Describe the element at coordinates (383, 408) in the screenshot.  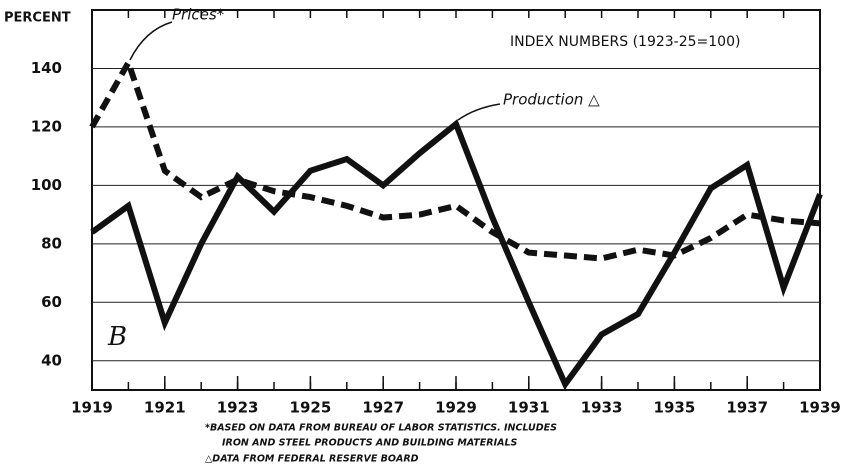
I see `x-tick-label: 1927` at that location.